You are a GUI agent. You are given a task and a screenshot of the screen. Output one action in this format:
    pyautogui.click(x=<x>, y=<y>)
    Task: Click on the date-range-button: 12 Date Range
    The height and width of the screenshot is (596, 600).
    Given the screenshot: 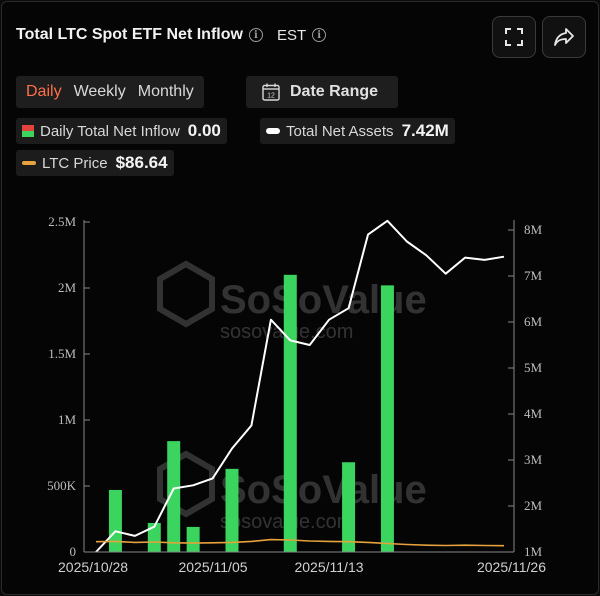 What is the action you would take?
    pyautogui.click(x=322, y=92)
    